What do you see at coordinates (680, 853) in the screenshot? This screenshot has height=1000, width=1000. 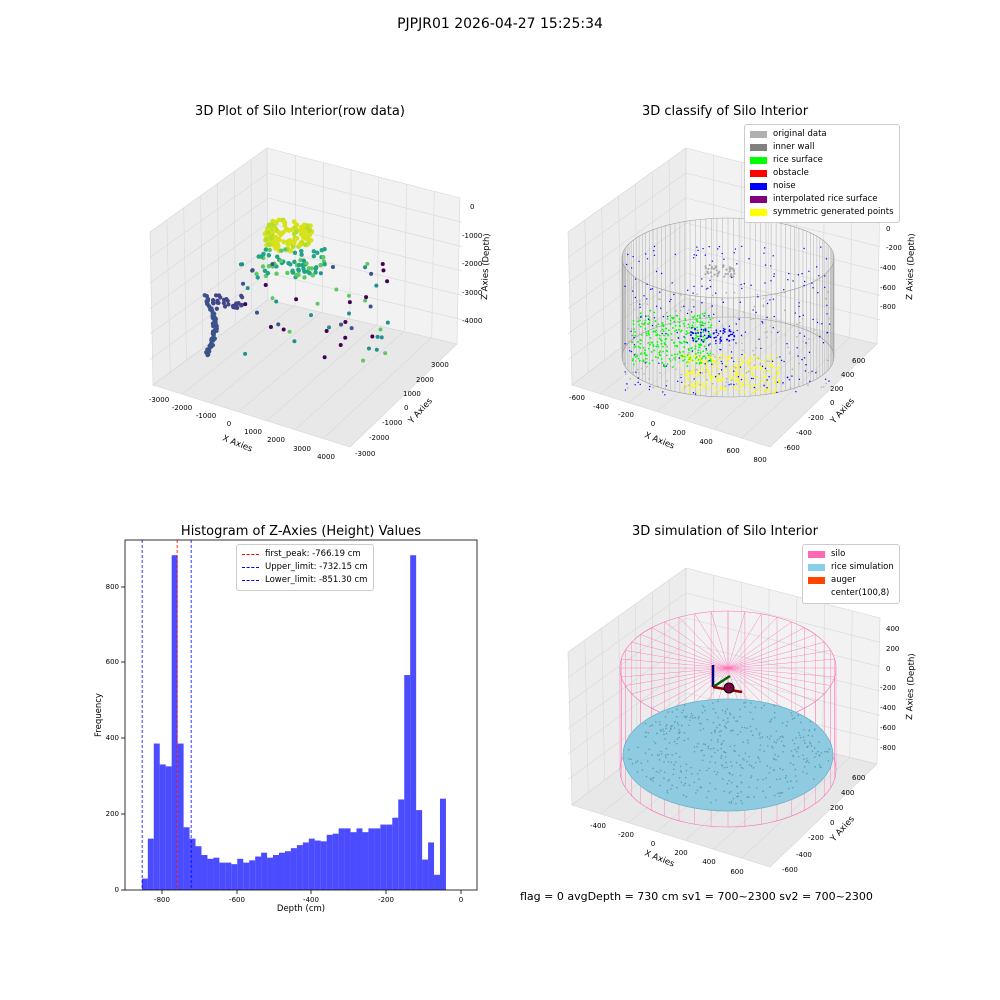 I see `plot4-xtick: 200` at bounding box center [680, 853].